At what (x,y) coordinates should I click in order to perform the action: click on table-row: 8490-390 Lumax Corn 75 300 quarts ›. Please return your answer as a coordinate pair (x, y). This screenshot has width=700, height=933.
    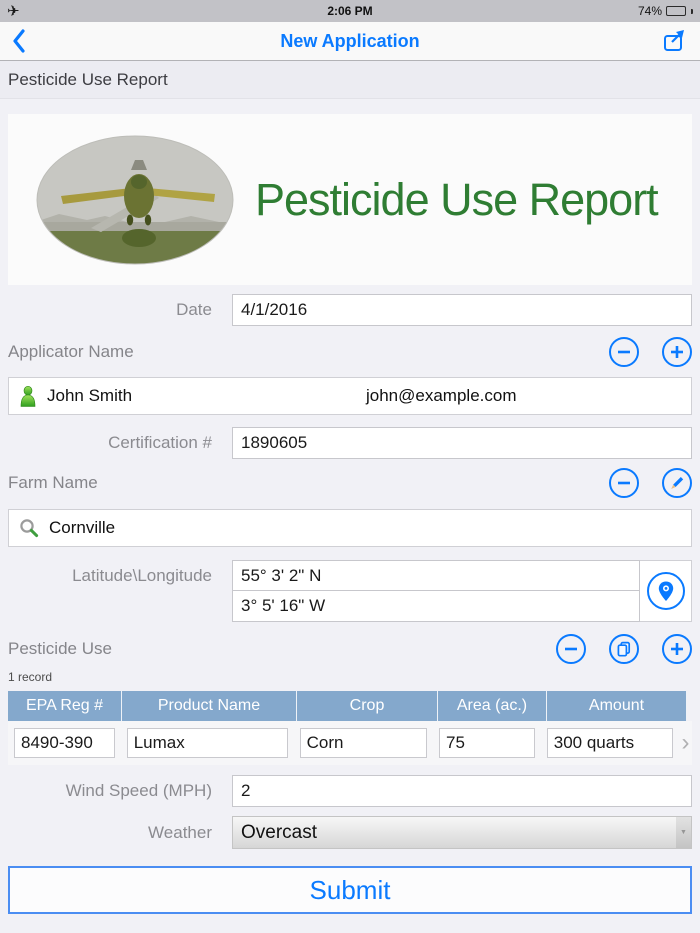
    Looking at the image, I should click on (350, 743).